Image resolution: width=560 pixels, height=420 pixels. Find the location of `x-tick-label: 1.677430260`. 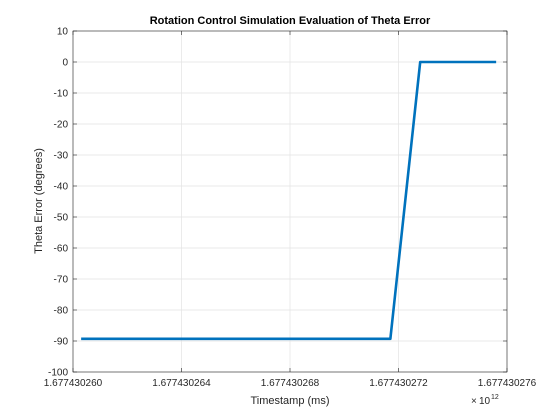

x-tick-label: 1.677430260 is located at coordinates (73, 383).